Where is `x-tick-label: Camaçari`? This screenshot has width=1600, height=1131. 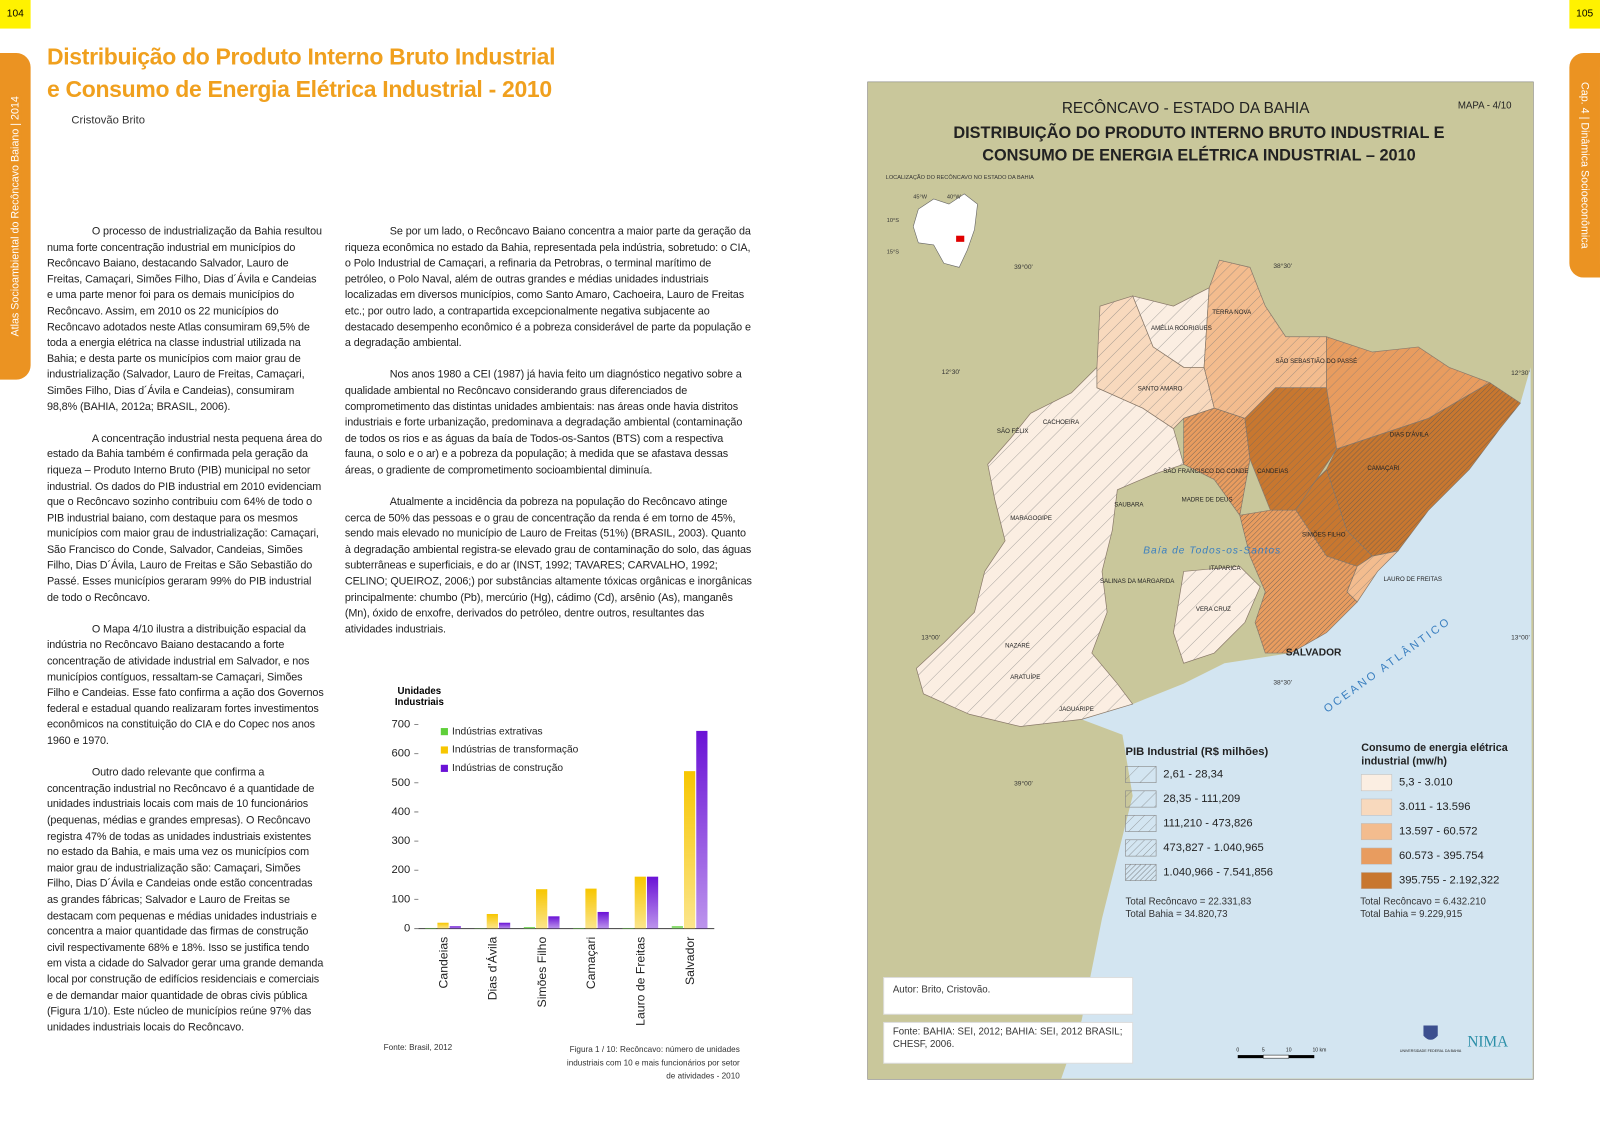
x-tick-label: Camaçari is located at coordinates (591, 963).